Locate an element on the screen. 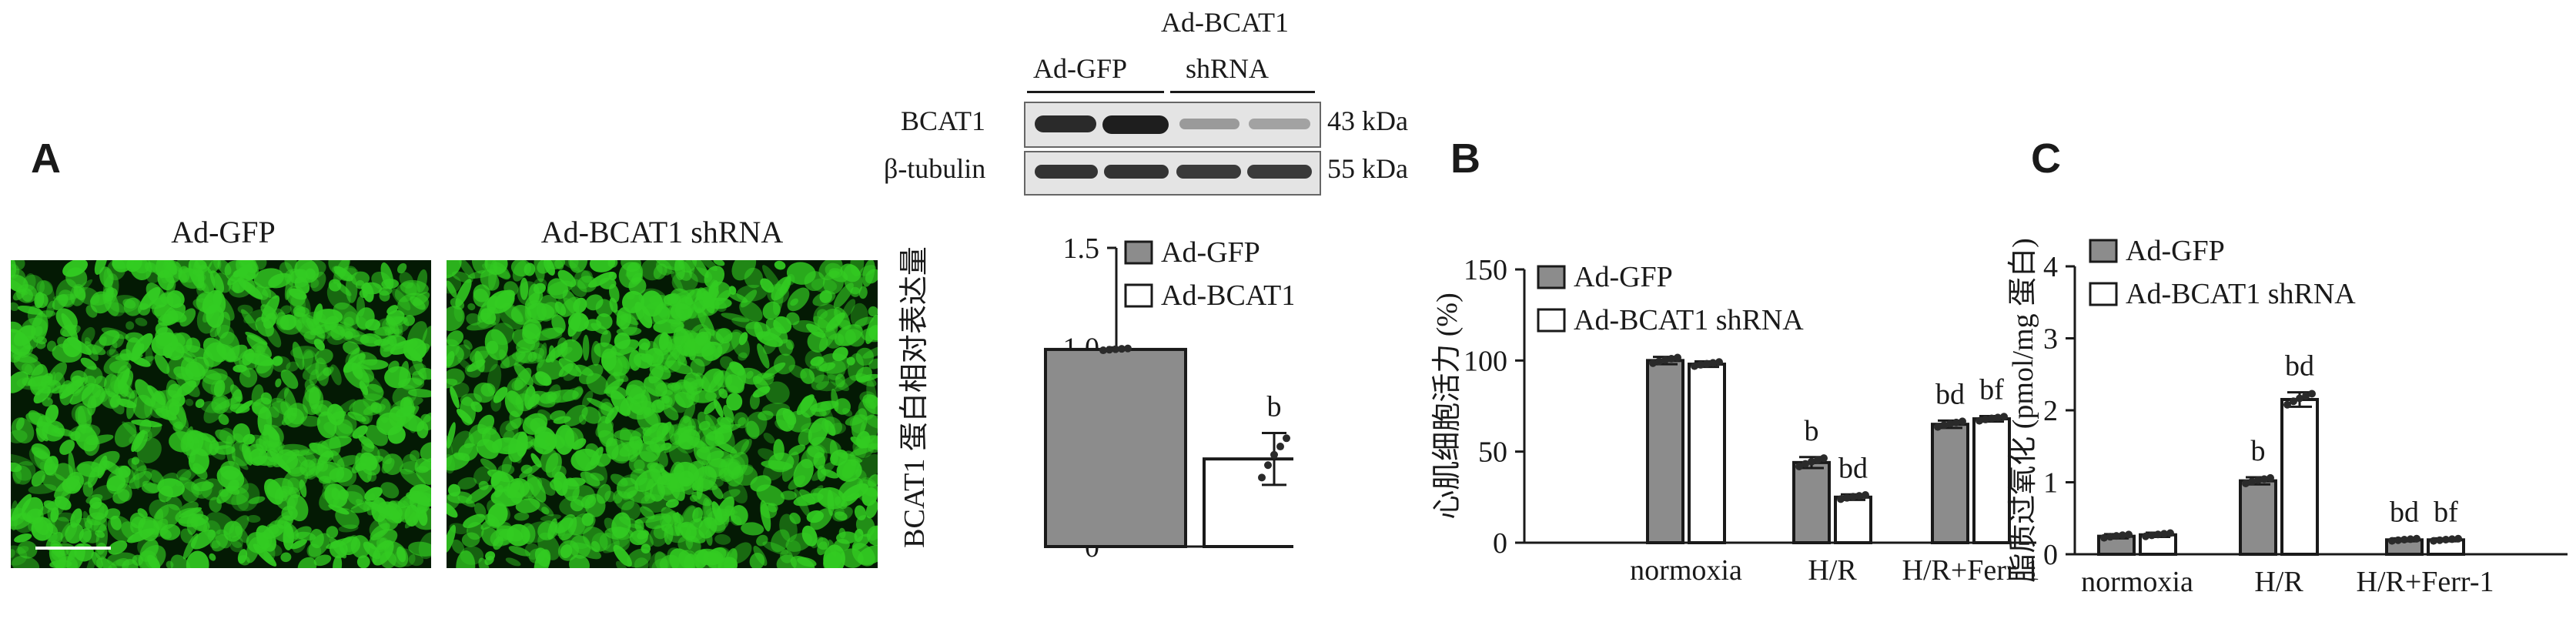 This screenshot has height=632, width=2576. x-tick-label: H/R is located at coordinates (1833, 571).